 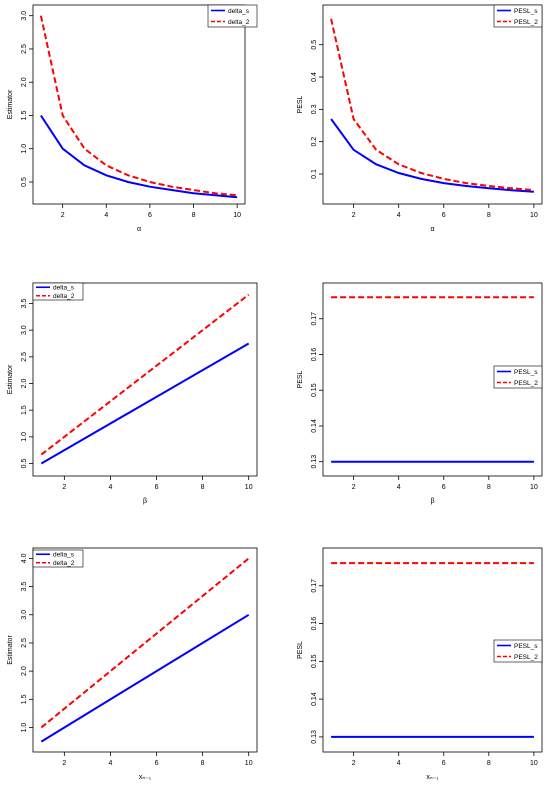 What do you see at coordinates (314, 142) in the screenshot?
I see `y-tick-label: 0.2` at bounding box center [314, 142].